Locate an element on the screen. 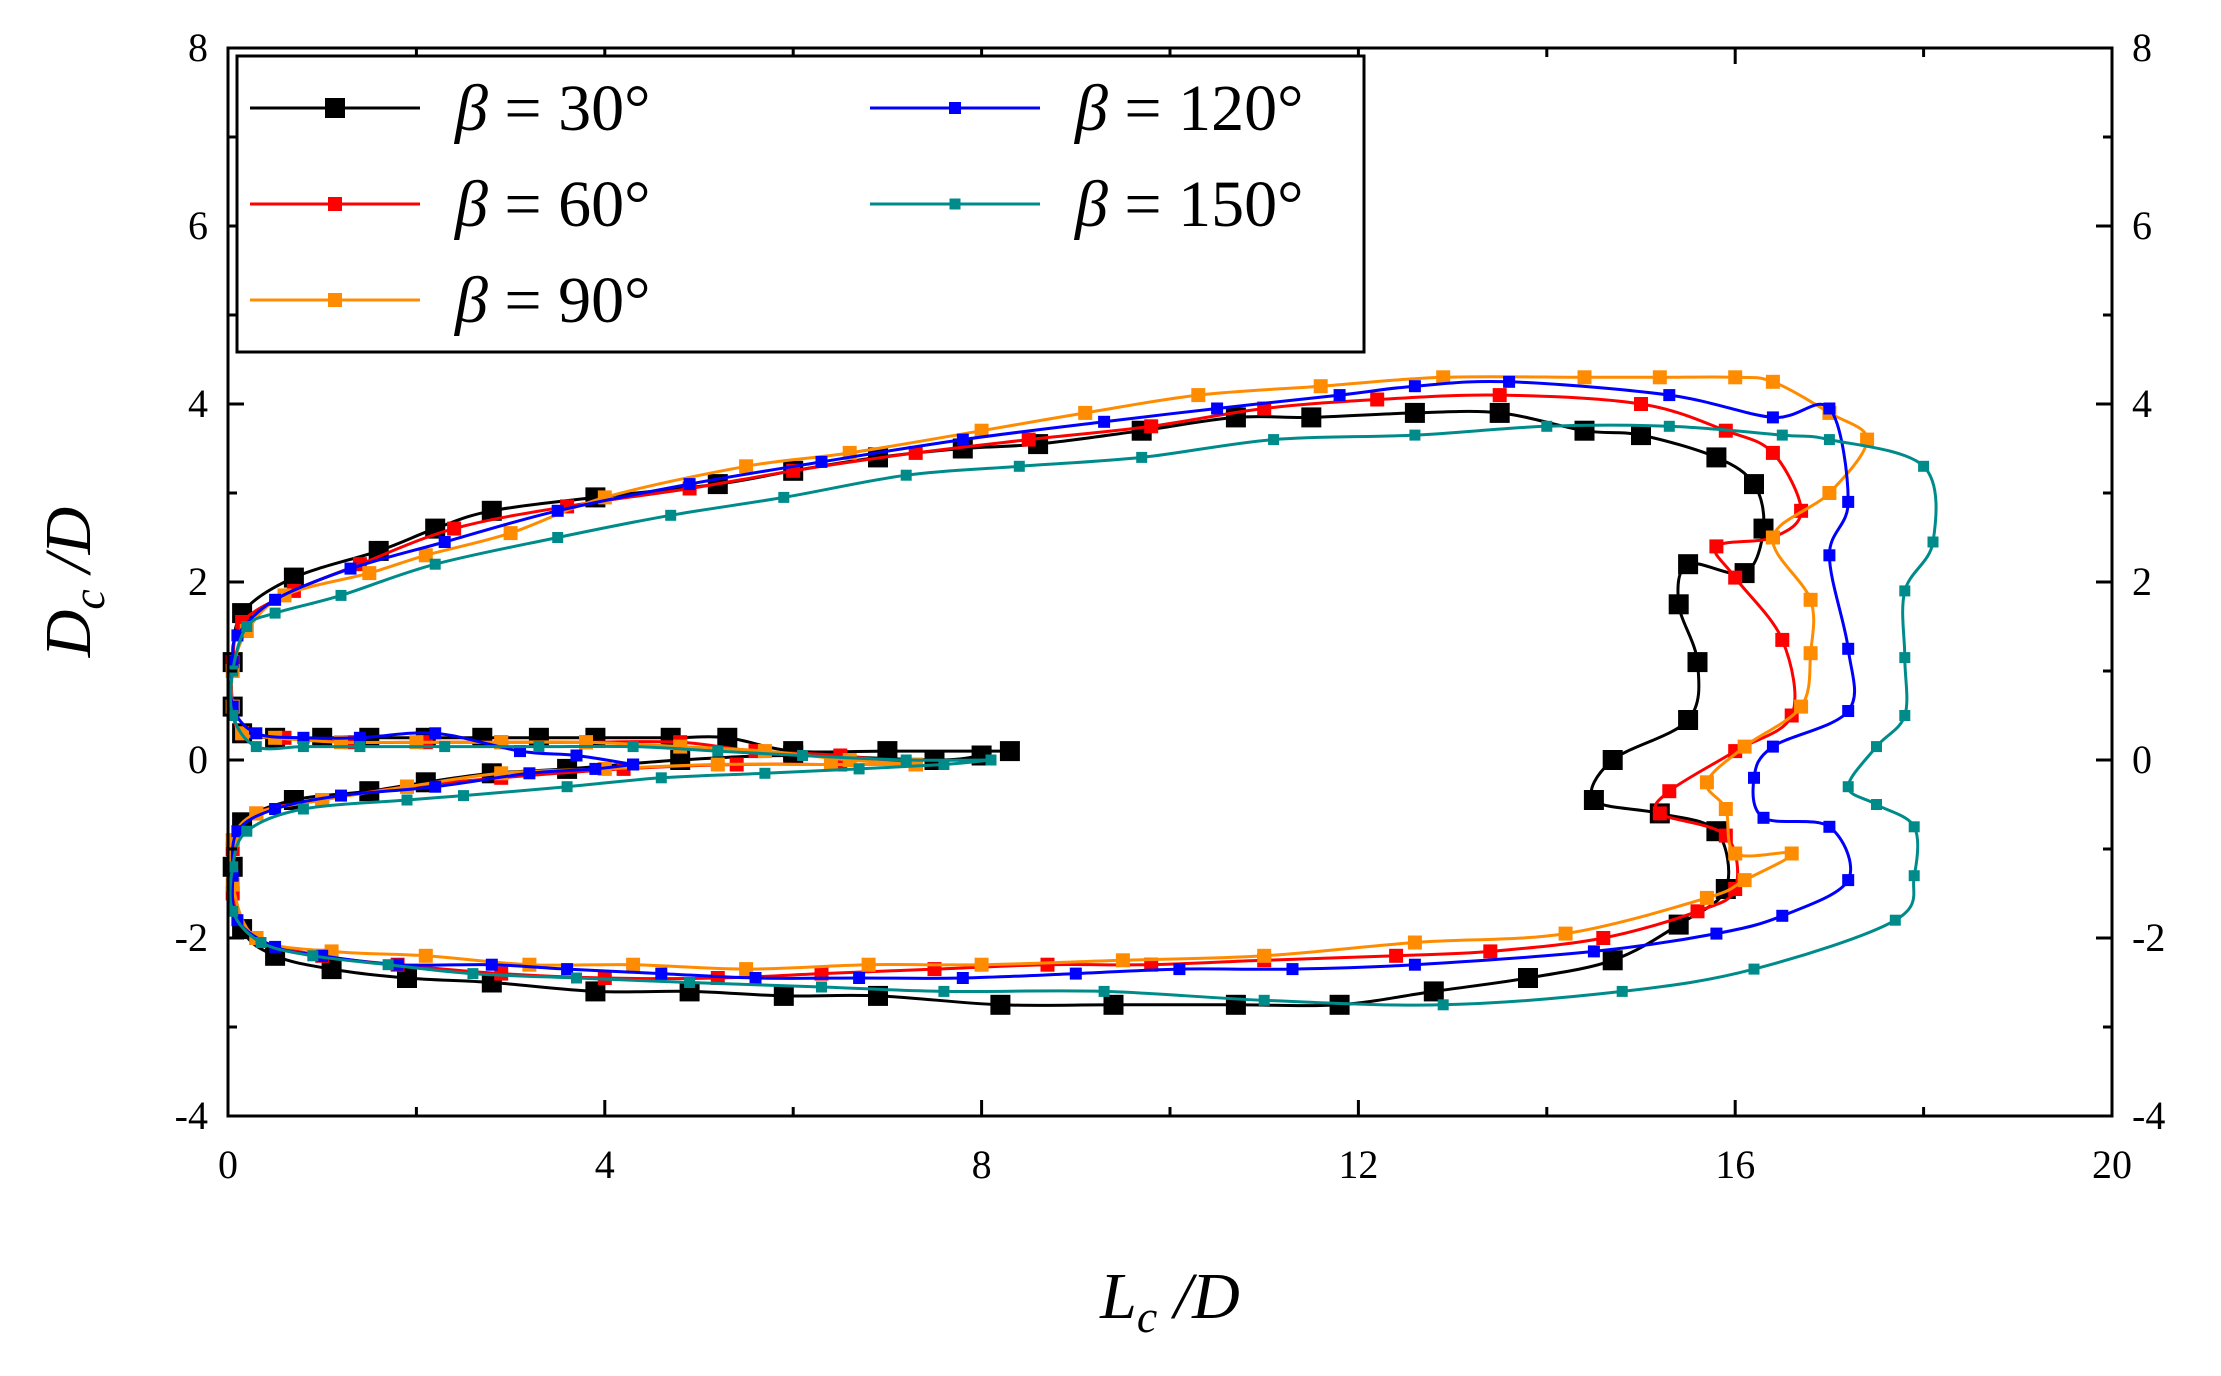 This screenshot has height=1376, width=2221. y-tick-label-right: -4 is located at coordinates (2148, 1115).